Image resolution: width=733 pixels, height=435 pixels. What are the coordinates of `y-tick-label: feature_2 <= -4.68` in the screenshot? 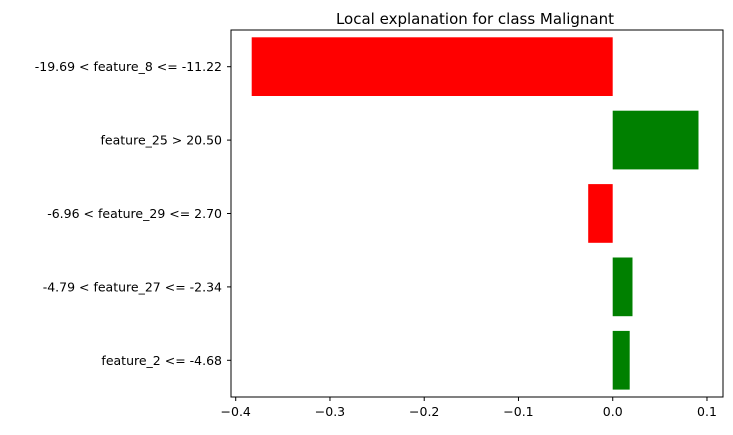 It's located at (161, 360).